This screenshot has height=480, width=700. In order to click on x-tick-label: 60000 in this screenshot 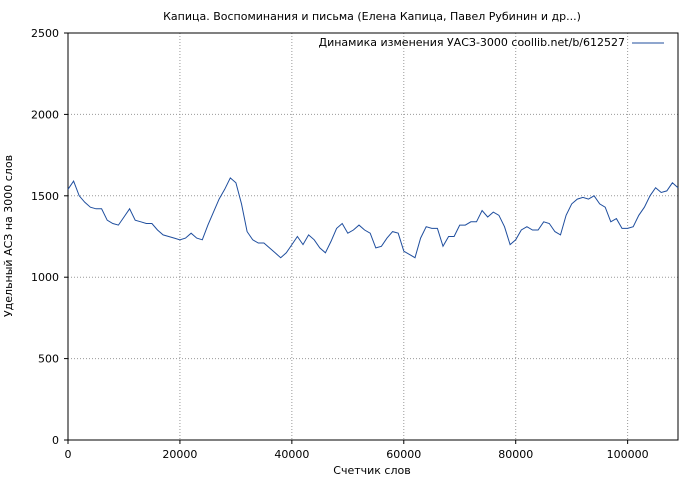, I will do `click(403, 454)`.